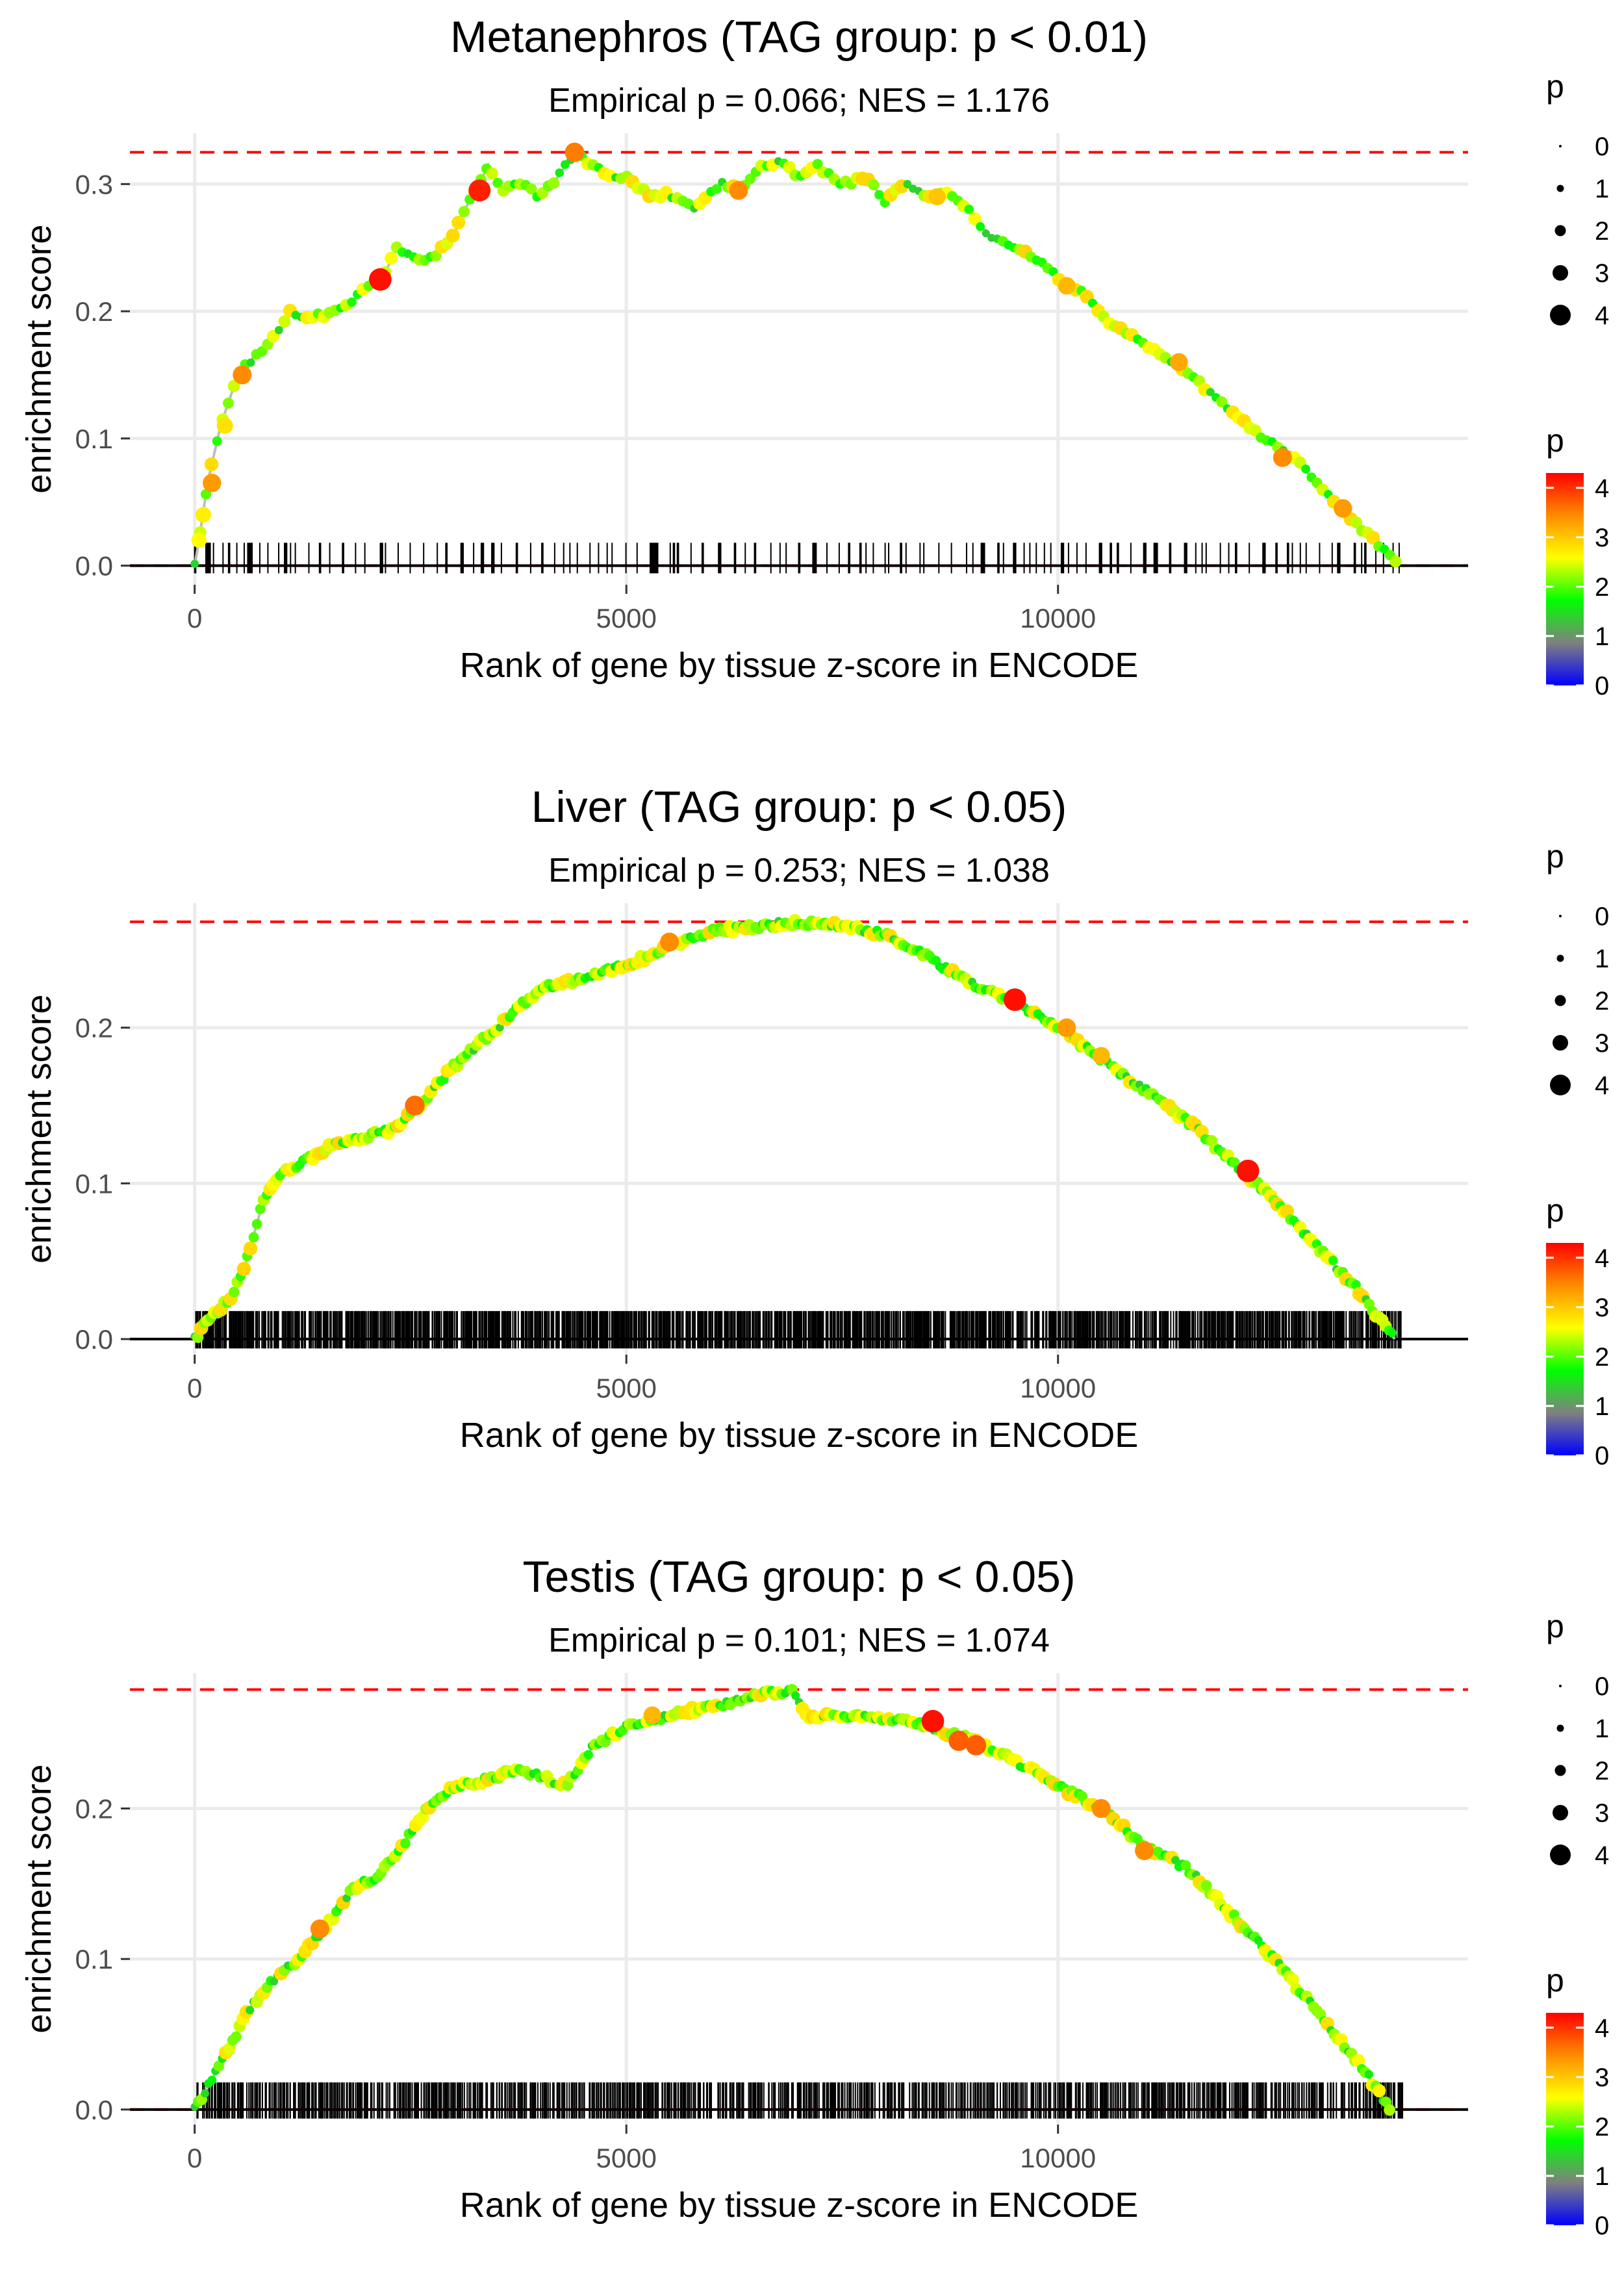 The image size is (1624, 2274). I want to click on x-tick-label: 10000, so click(1058, 2158).